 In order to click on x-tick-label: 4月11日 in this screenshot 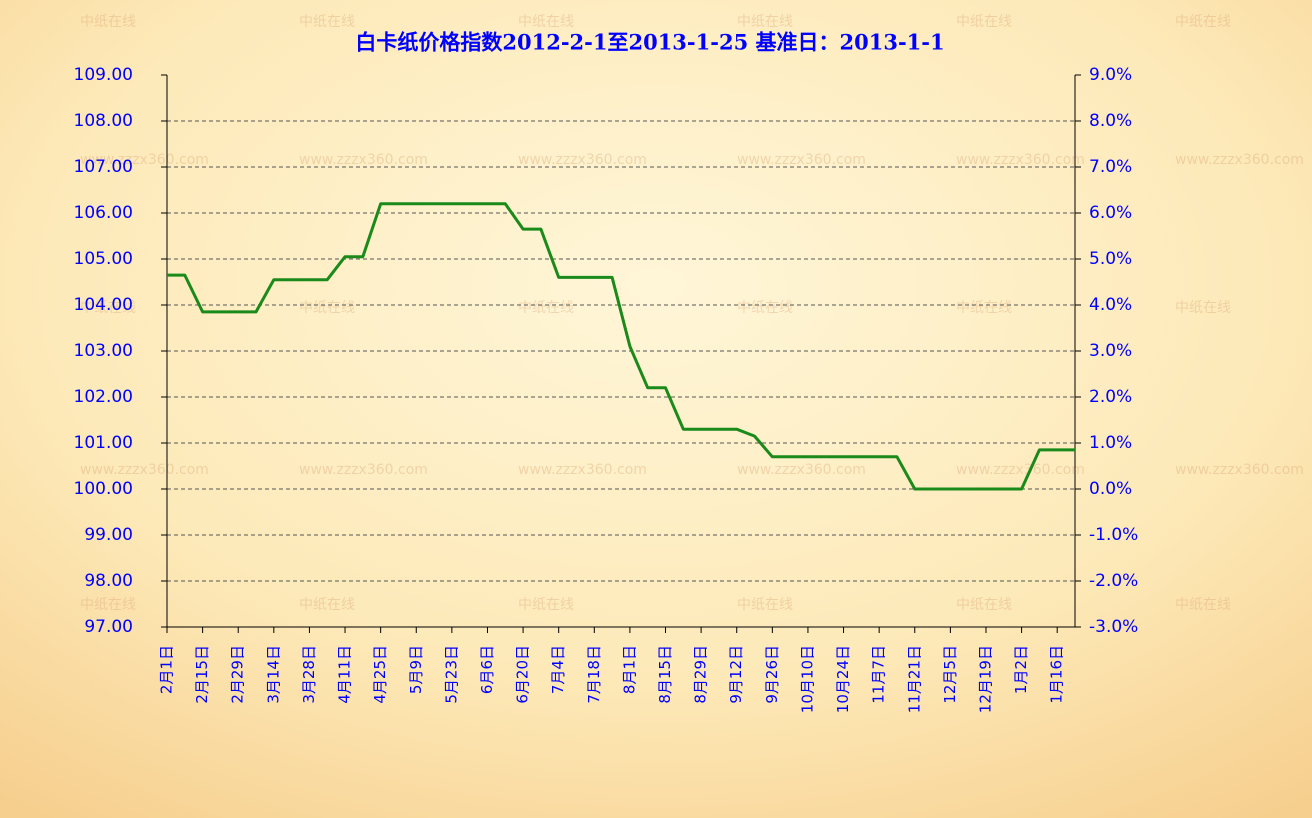, I will do `click(345, 674)`.